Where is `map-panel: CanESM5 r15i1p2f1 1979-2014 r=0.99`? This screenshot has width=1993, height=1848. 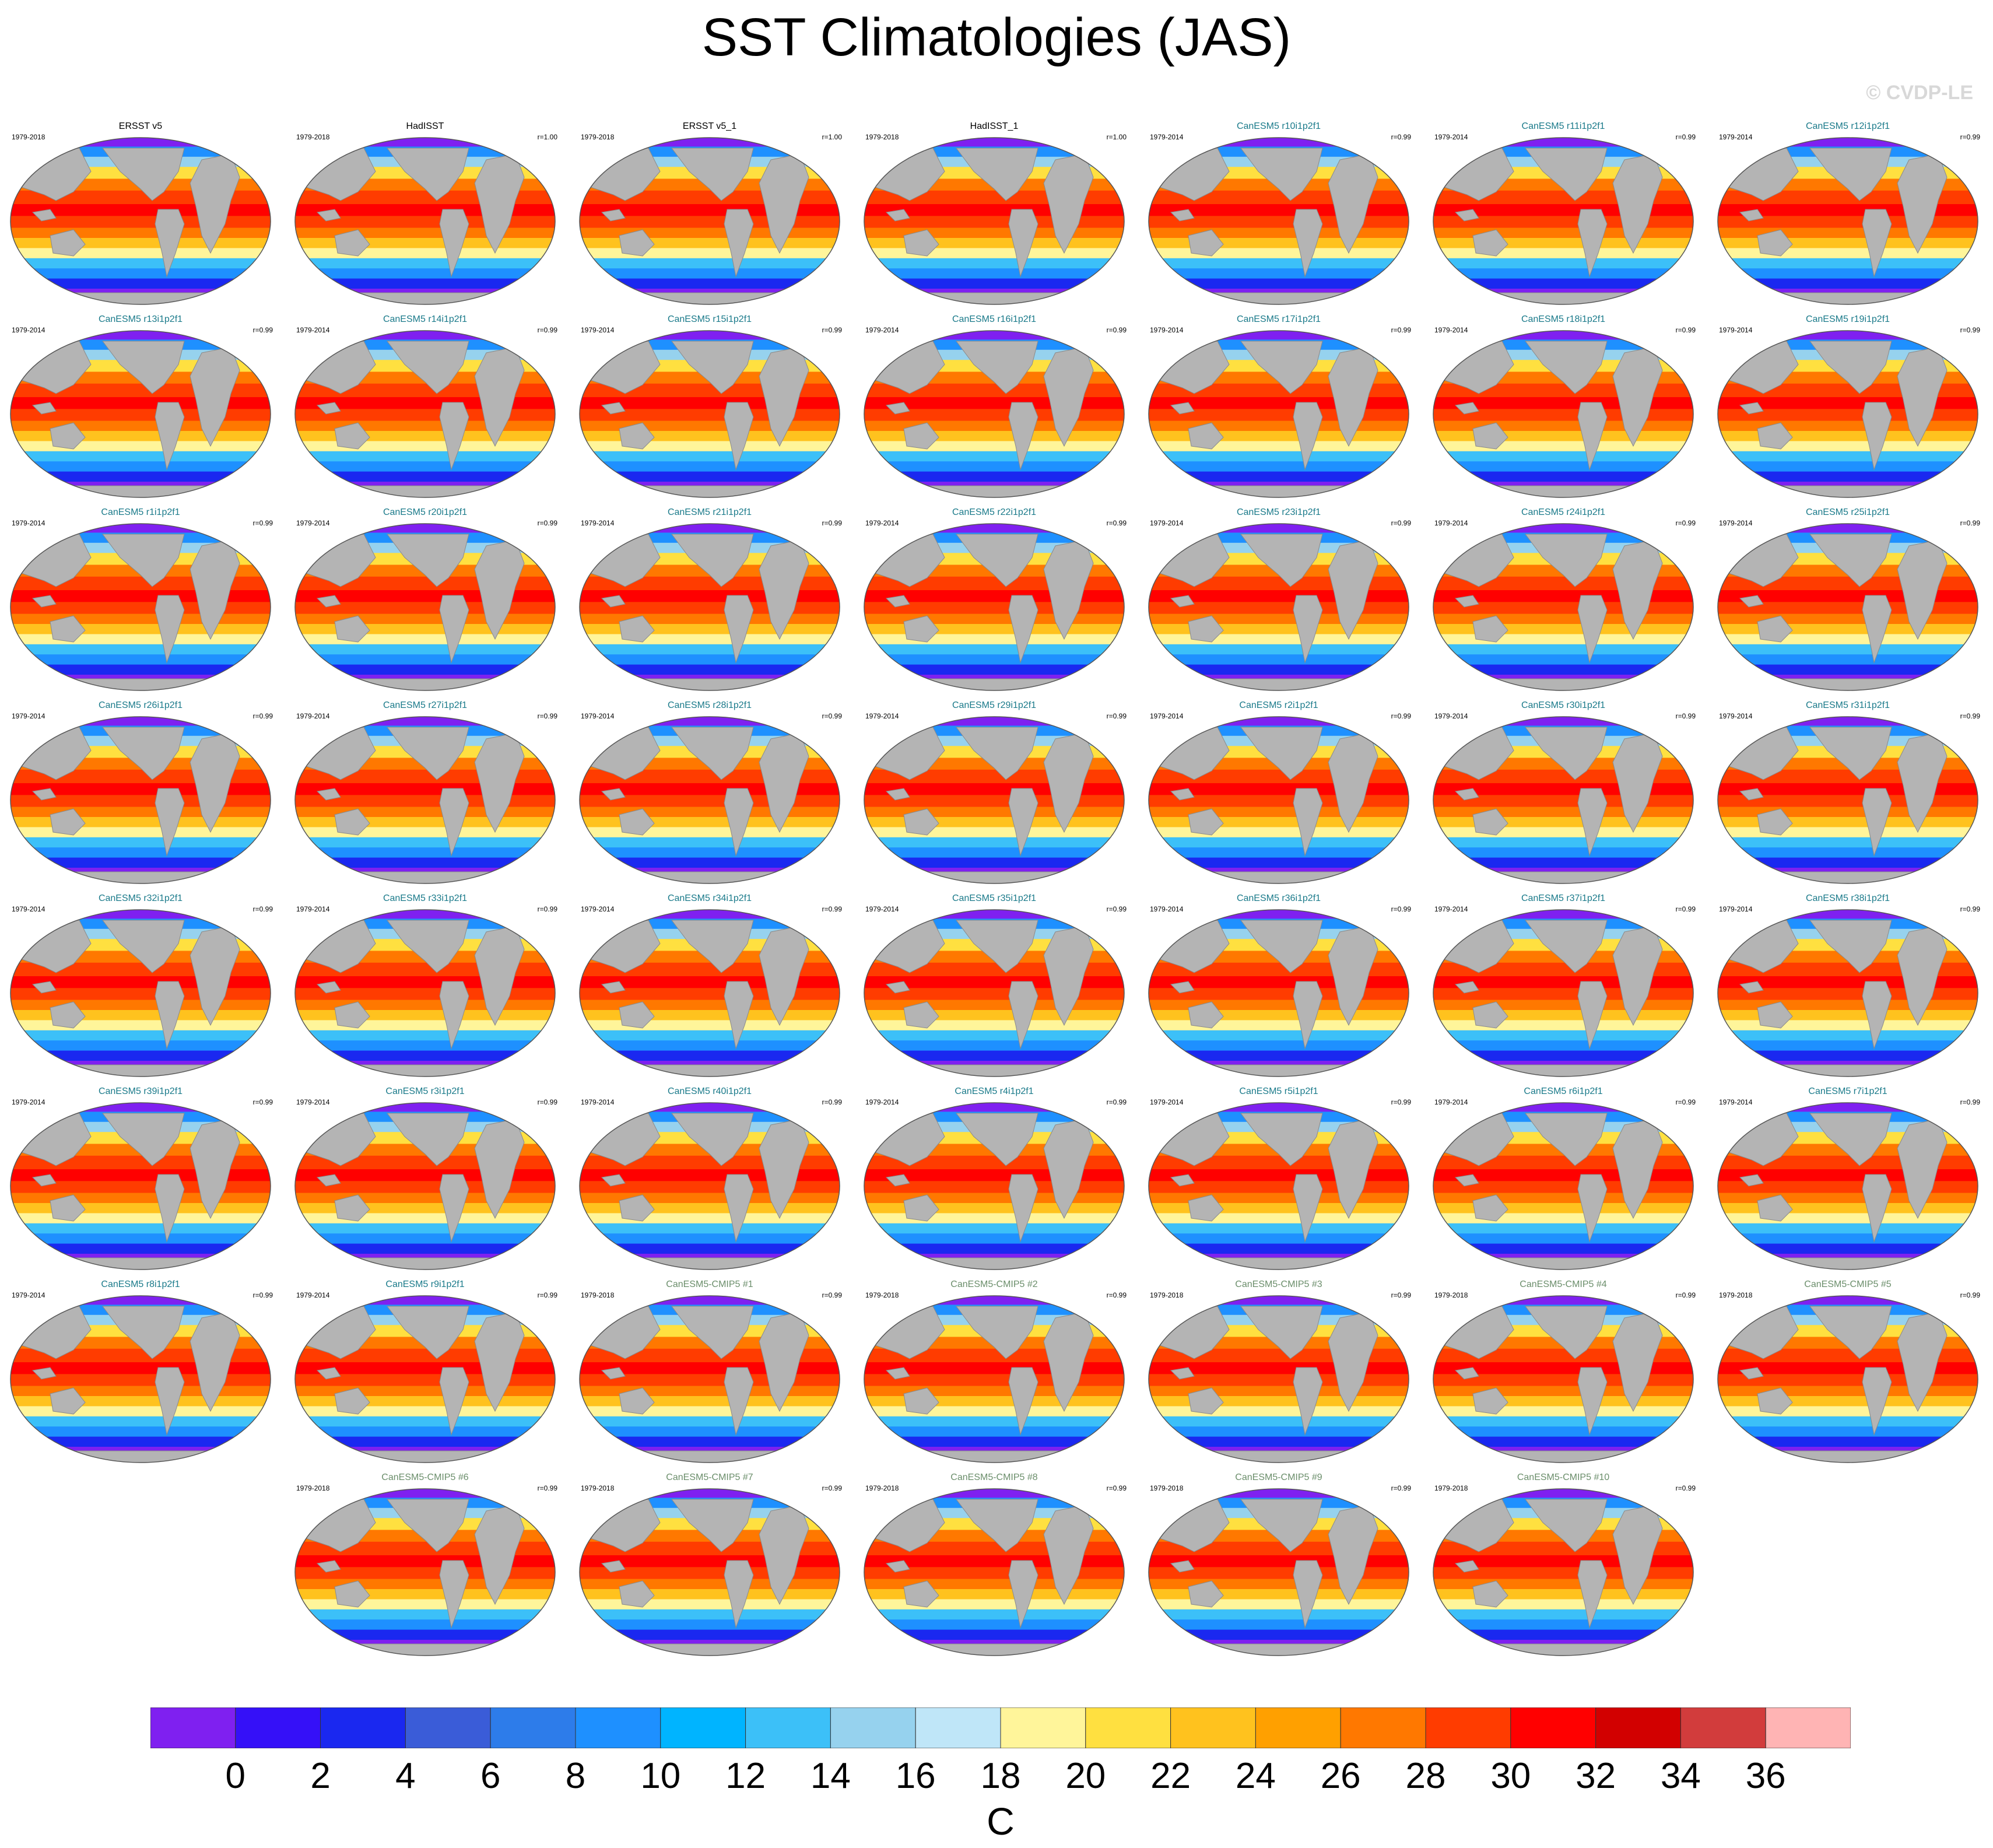
map-panel: CanESM5 r15i1p2f1 1979-2014 r=0.99 is located at coordinates (710, 408).